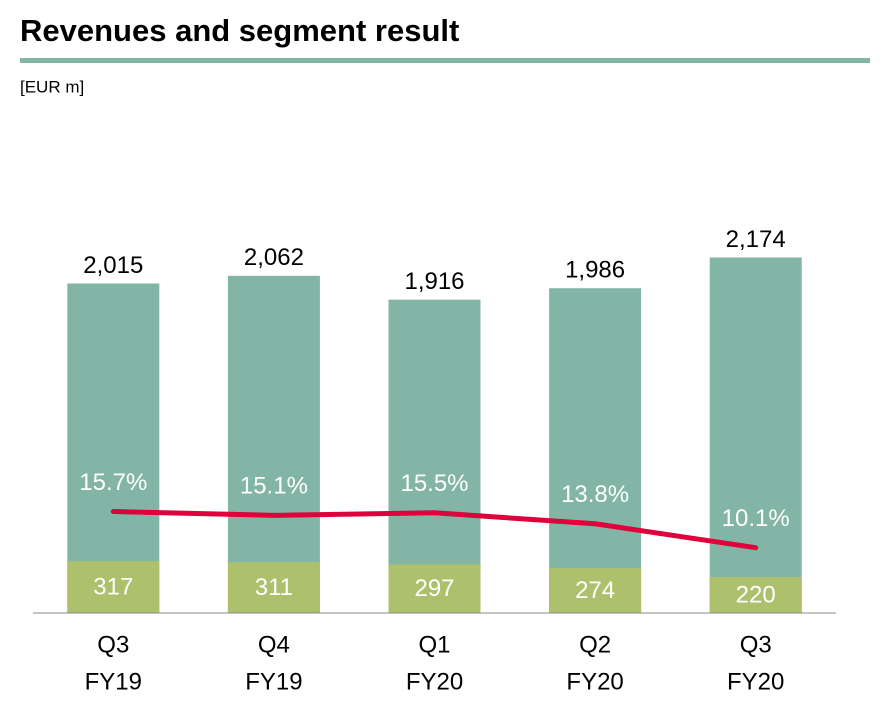 The width and height of the screenshot is (891, 713). I want to click on value-label: 15.7%, so click(113, 482).